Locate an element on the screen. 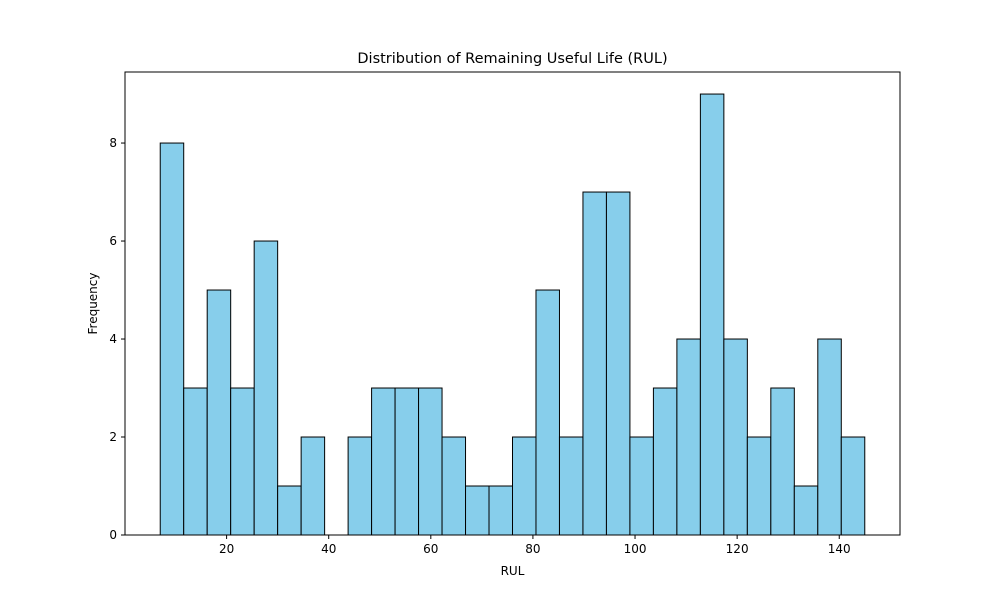 This screenshot has height=600, width=1000. x-ticks: 20 40 60 80 100 120 140 is located at coordinates (535, 545).